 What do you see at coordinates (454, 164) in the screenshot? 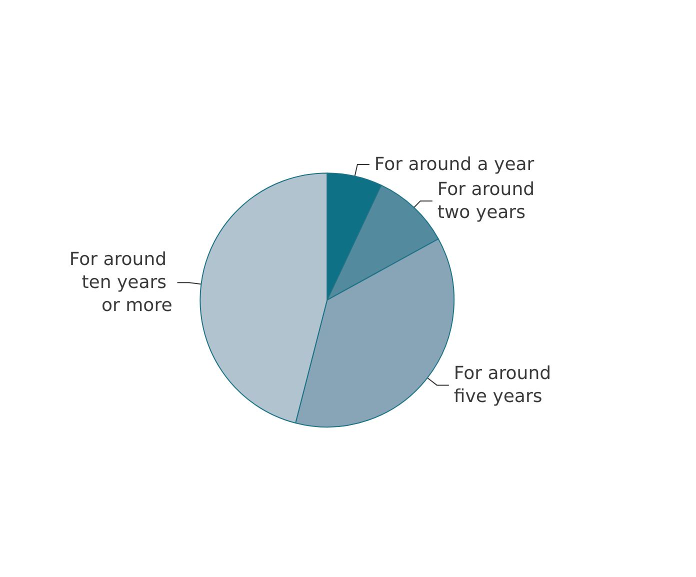
I see `slice-label: For around a year` at bounding box center [454, 164].